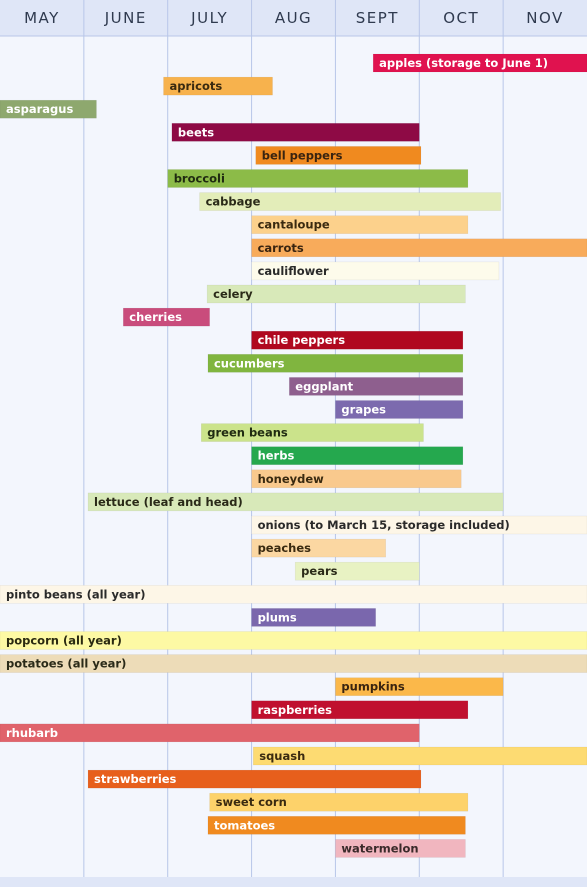 Image resolution: width=587 pixels, height=887 pixels. What do you see at coordinates (196, 132) in the screenshot?
I see `bar-label-beets: beets` at bounding box center [196, 132].